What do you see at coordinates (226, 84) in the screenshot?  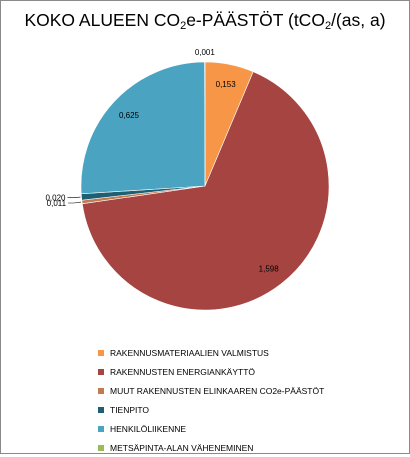 I see `data-label-rakennusmateriaalien-valmistus: 0,153` at bounding box center [226, 84].